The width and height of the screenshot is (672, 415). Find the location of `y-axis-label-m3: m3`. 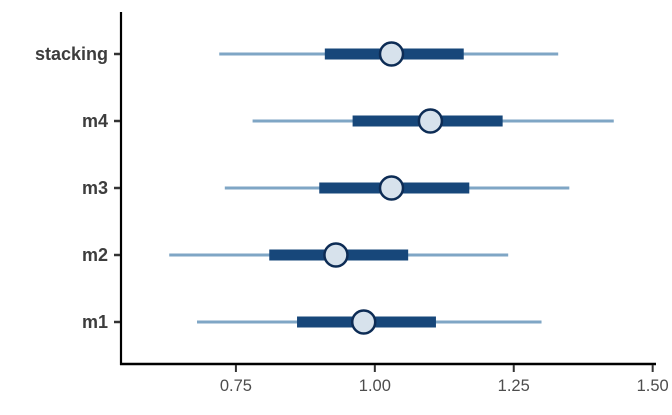

y-axis-label-m3: m3 is located at coordinates (95, 188).